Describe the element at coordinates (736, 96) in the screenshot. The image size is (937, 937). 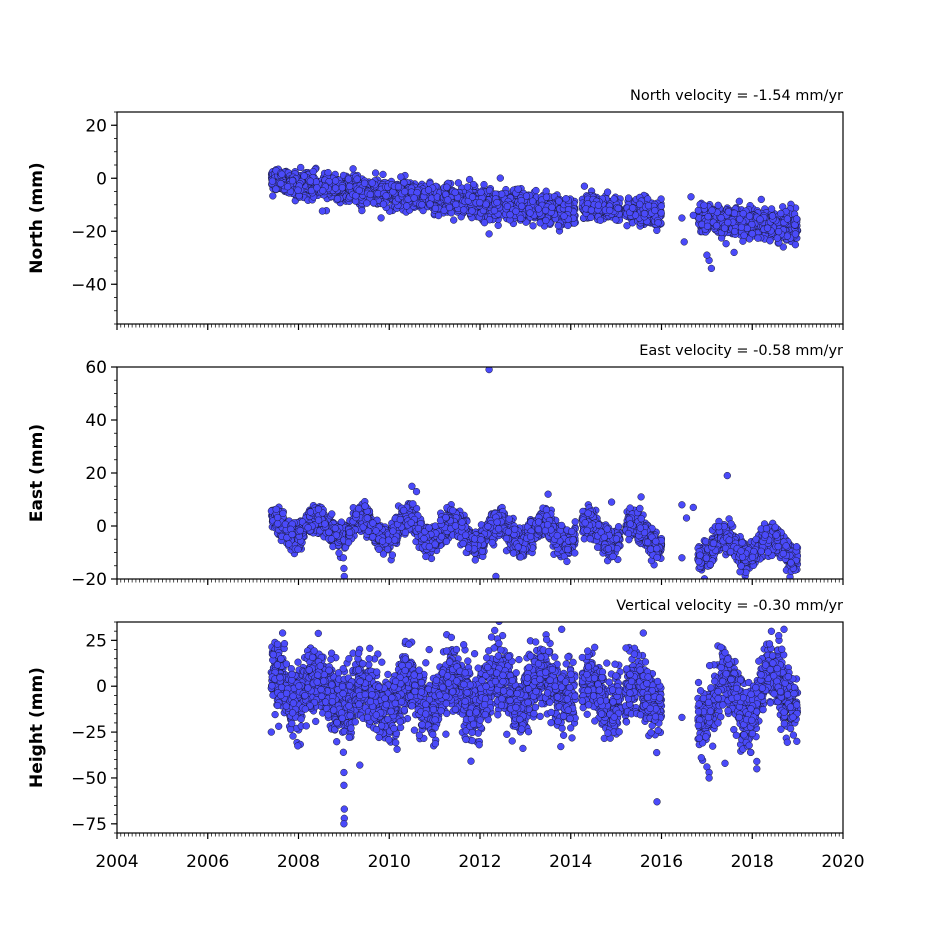
I see `panel-title: North velocity = -1.54 mm/yr` at that location.